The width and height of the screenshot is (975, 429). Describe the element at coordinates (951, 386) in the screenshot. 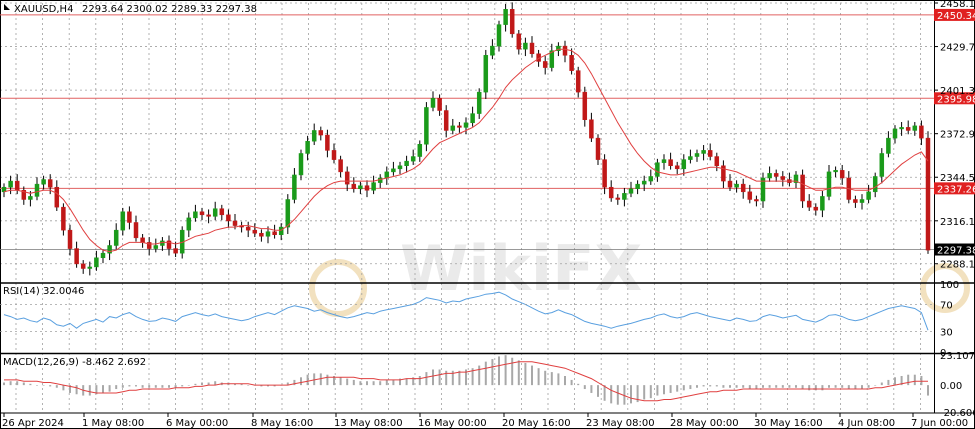

I see `macd-tick-label: 0.00` at that location.